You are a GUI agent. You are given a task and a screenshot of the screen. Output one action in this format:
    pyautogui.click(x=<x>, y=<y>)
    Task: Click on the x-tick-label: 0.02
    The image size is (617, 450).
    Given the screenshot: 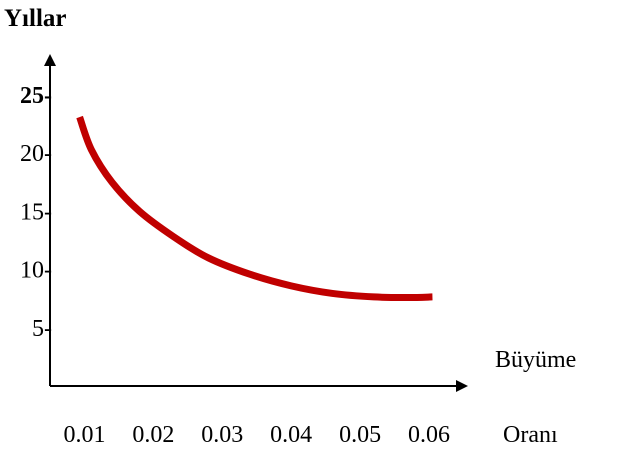 What is the action you would take?
    pyautogui.click(x=153, y=435)
    